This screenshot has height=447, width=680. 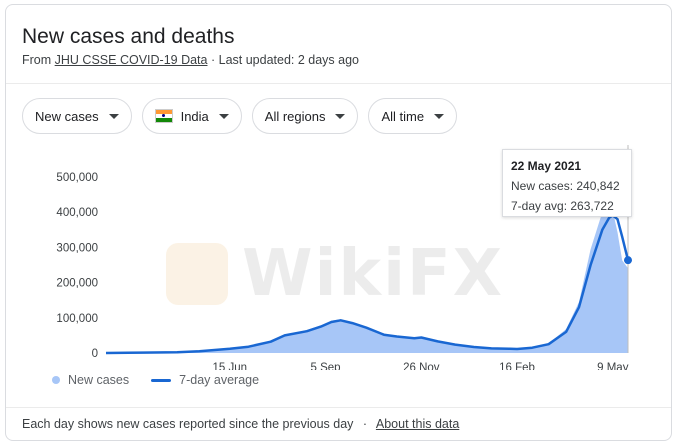 I want to click on legend-avg: 7-day average, so click(x=219, y=380).